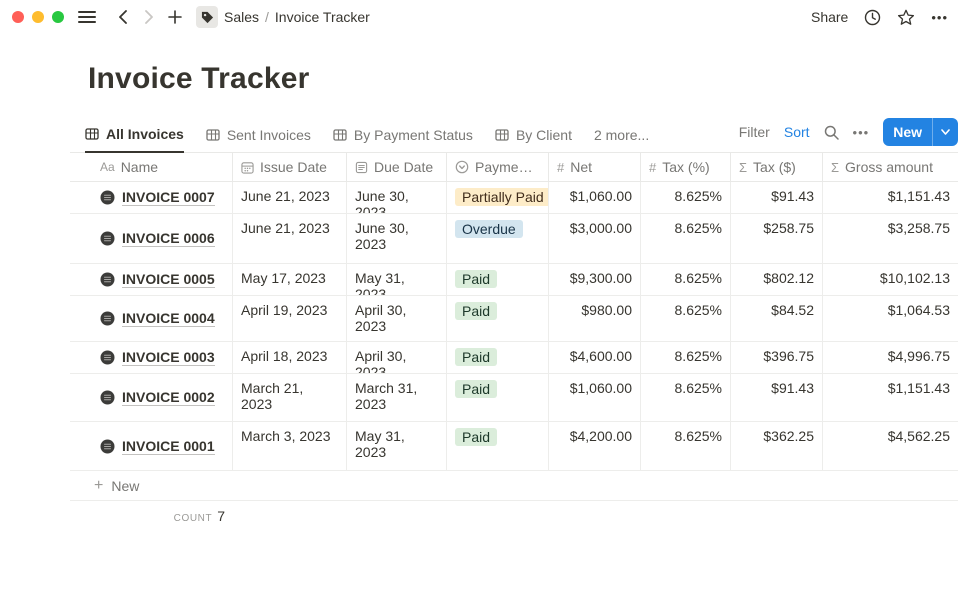  I want to click on cell: Overdue, so click(498, 238).